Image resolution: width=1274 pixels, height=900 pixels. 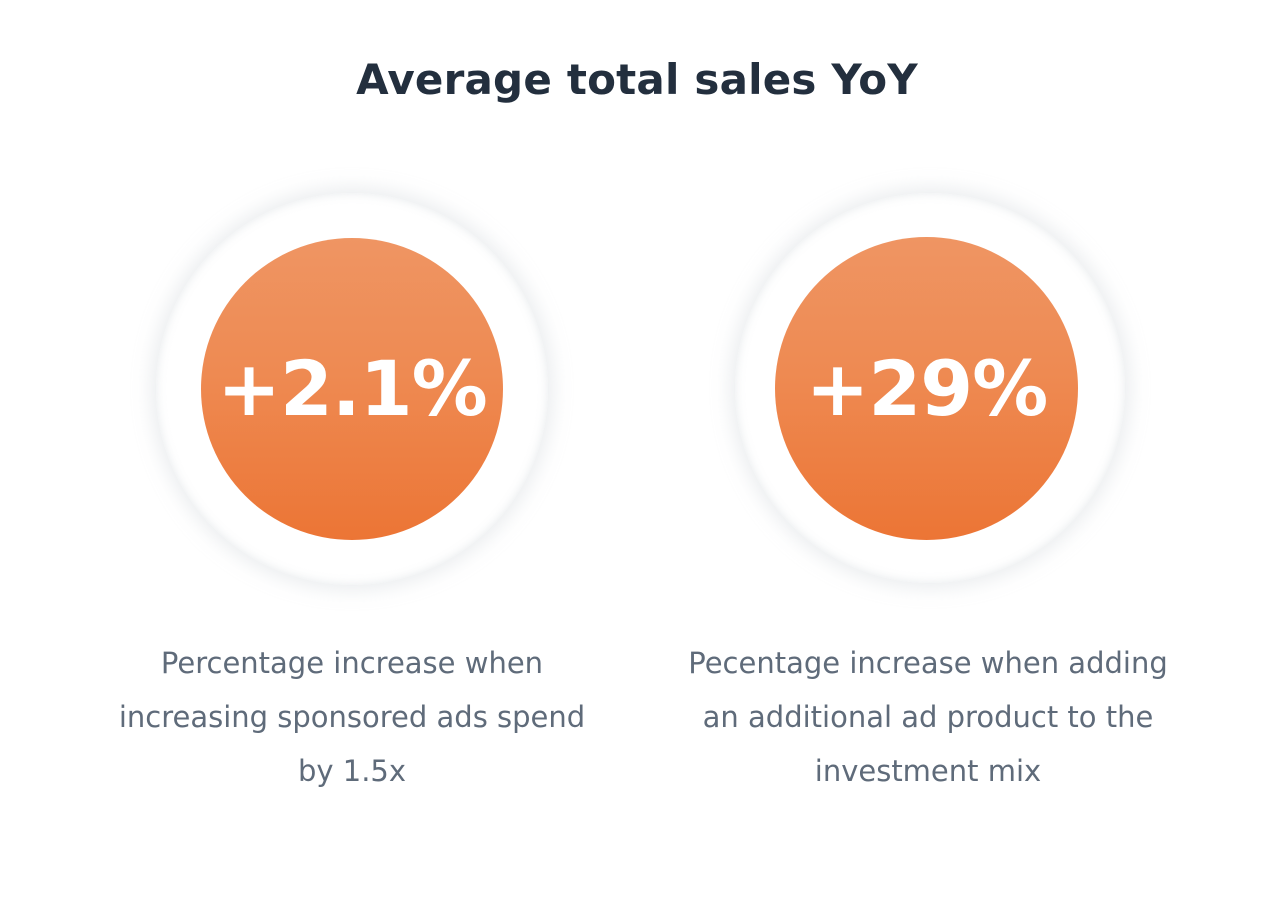 I want to click on stat-value: +2.1%, so click(x=352, y=388).